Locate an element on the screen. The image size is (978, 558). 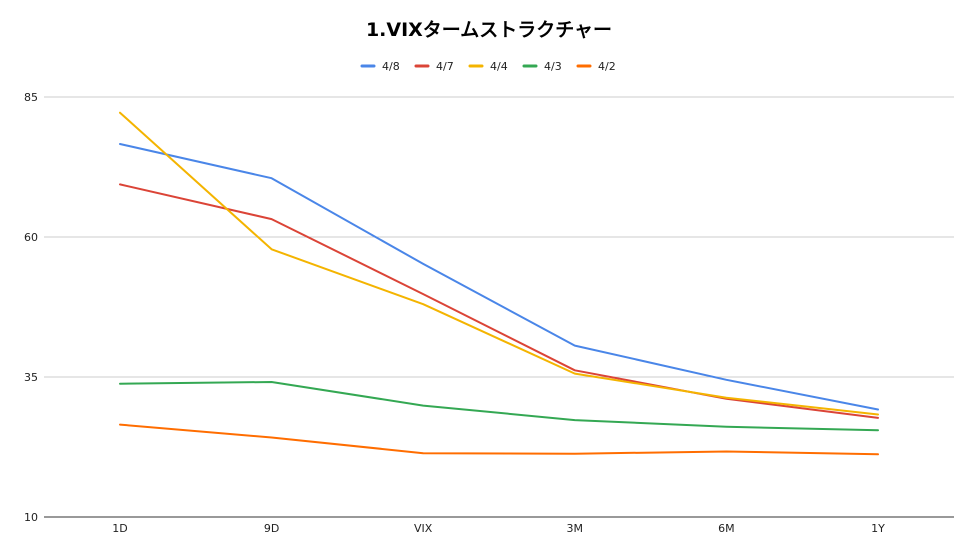
x-tick-label: 3M is located at coordinates (575, 528).